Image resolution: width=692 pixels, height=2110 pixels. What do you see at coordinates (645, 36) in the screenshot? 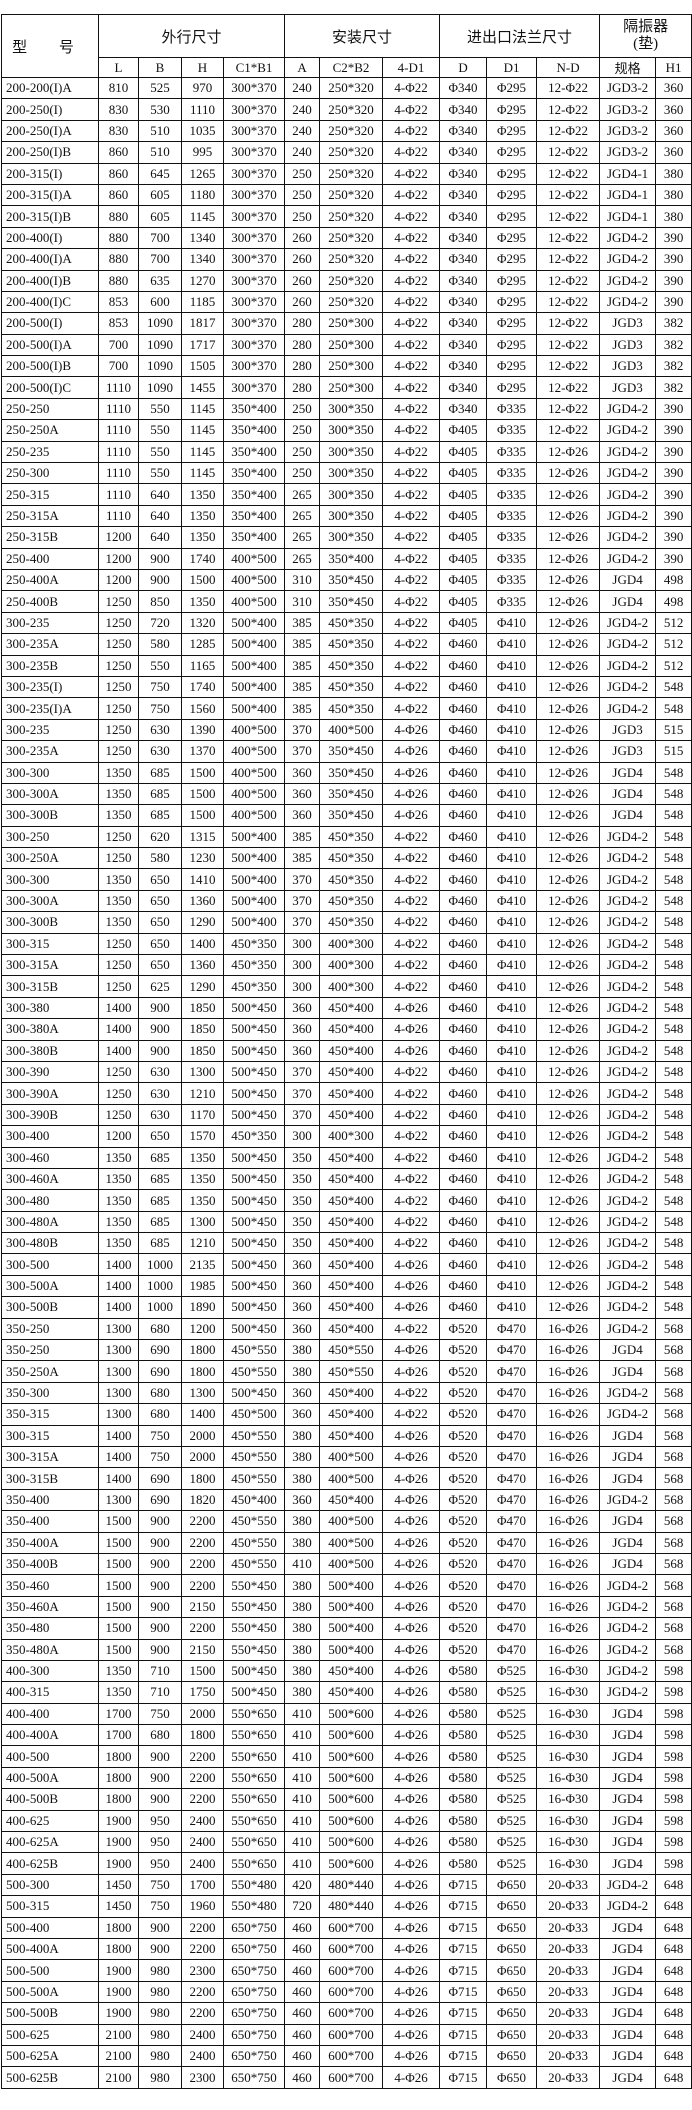
I see `isolator-header: 隔振器 (垫)` at bounding box center [645, 36].